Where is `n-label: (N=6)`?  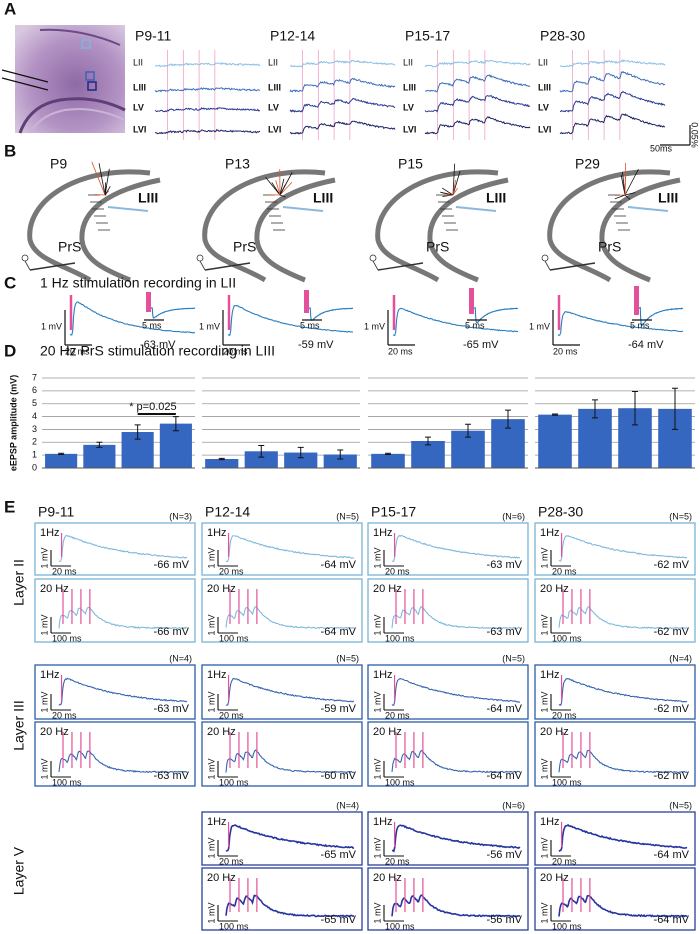
n-label: (N=6) is located at coordinates (513, 805).